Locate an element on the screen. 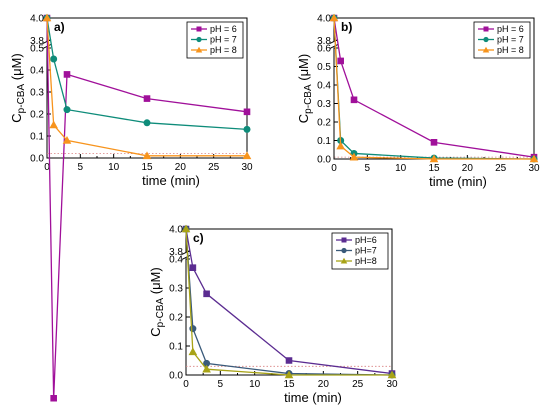 Image resolution: width=550 pixels, height=414 pixels. panel-label: a) is located at coordinates (59, 27).